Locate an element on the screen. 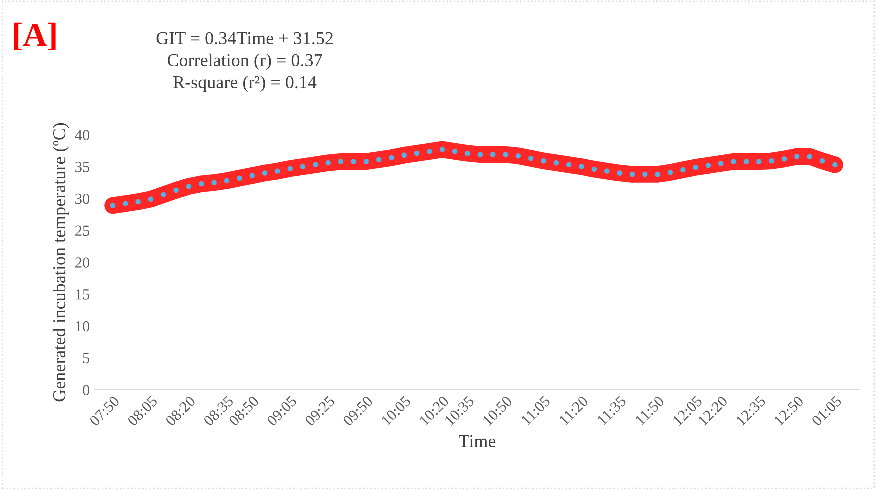 The width and height of the screenshot is (877, 490). y-tick-label: 20 is located at coordinates (83, 263).